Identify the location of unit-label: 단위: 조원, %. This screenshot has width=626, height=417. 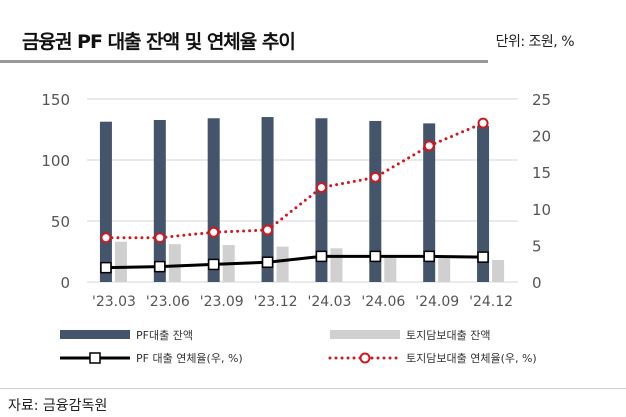
(535, 42).